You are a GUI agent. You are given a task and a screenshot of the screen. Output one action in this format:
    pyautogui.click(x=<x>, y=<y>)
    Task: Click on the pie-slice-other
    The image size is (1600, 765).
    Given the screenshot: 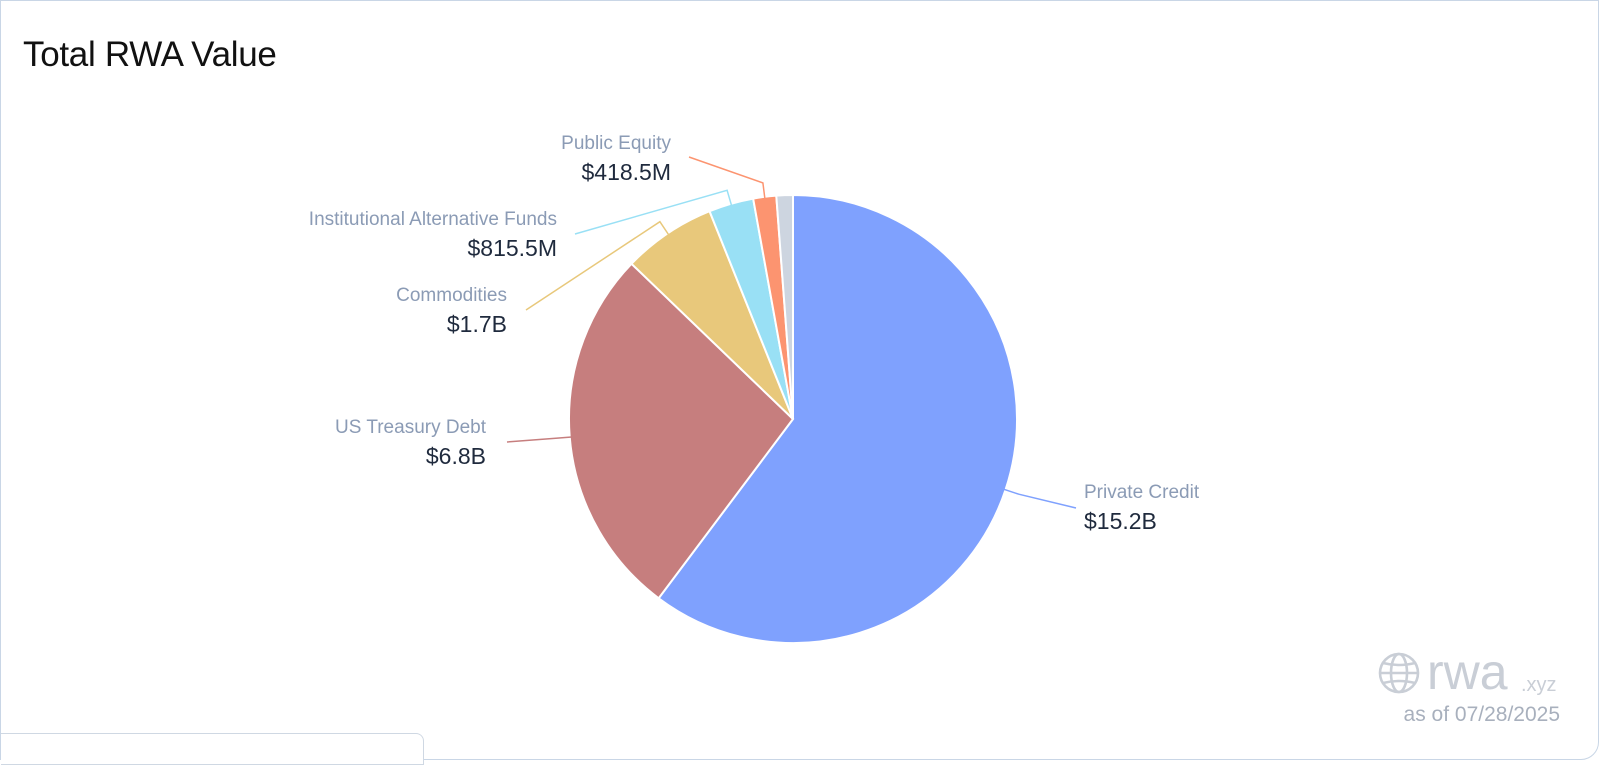 What is the action you would take?
    pyautogui.click(x=784, y=306)
    